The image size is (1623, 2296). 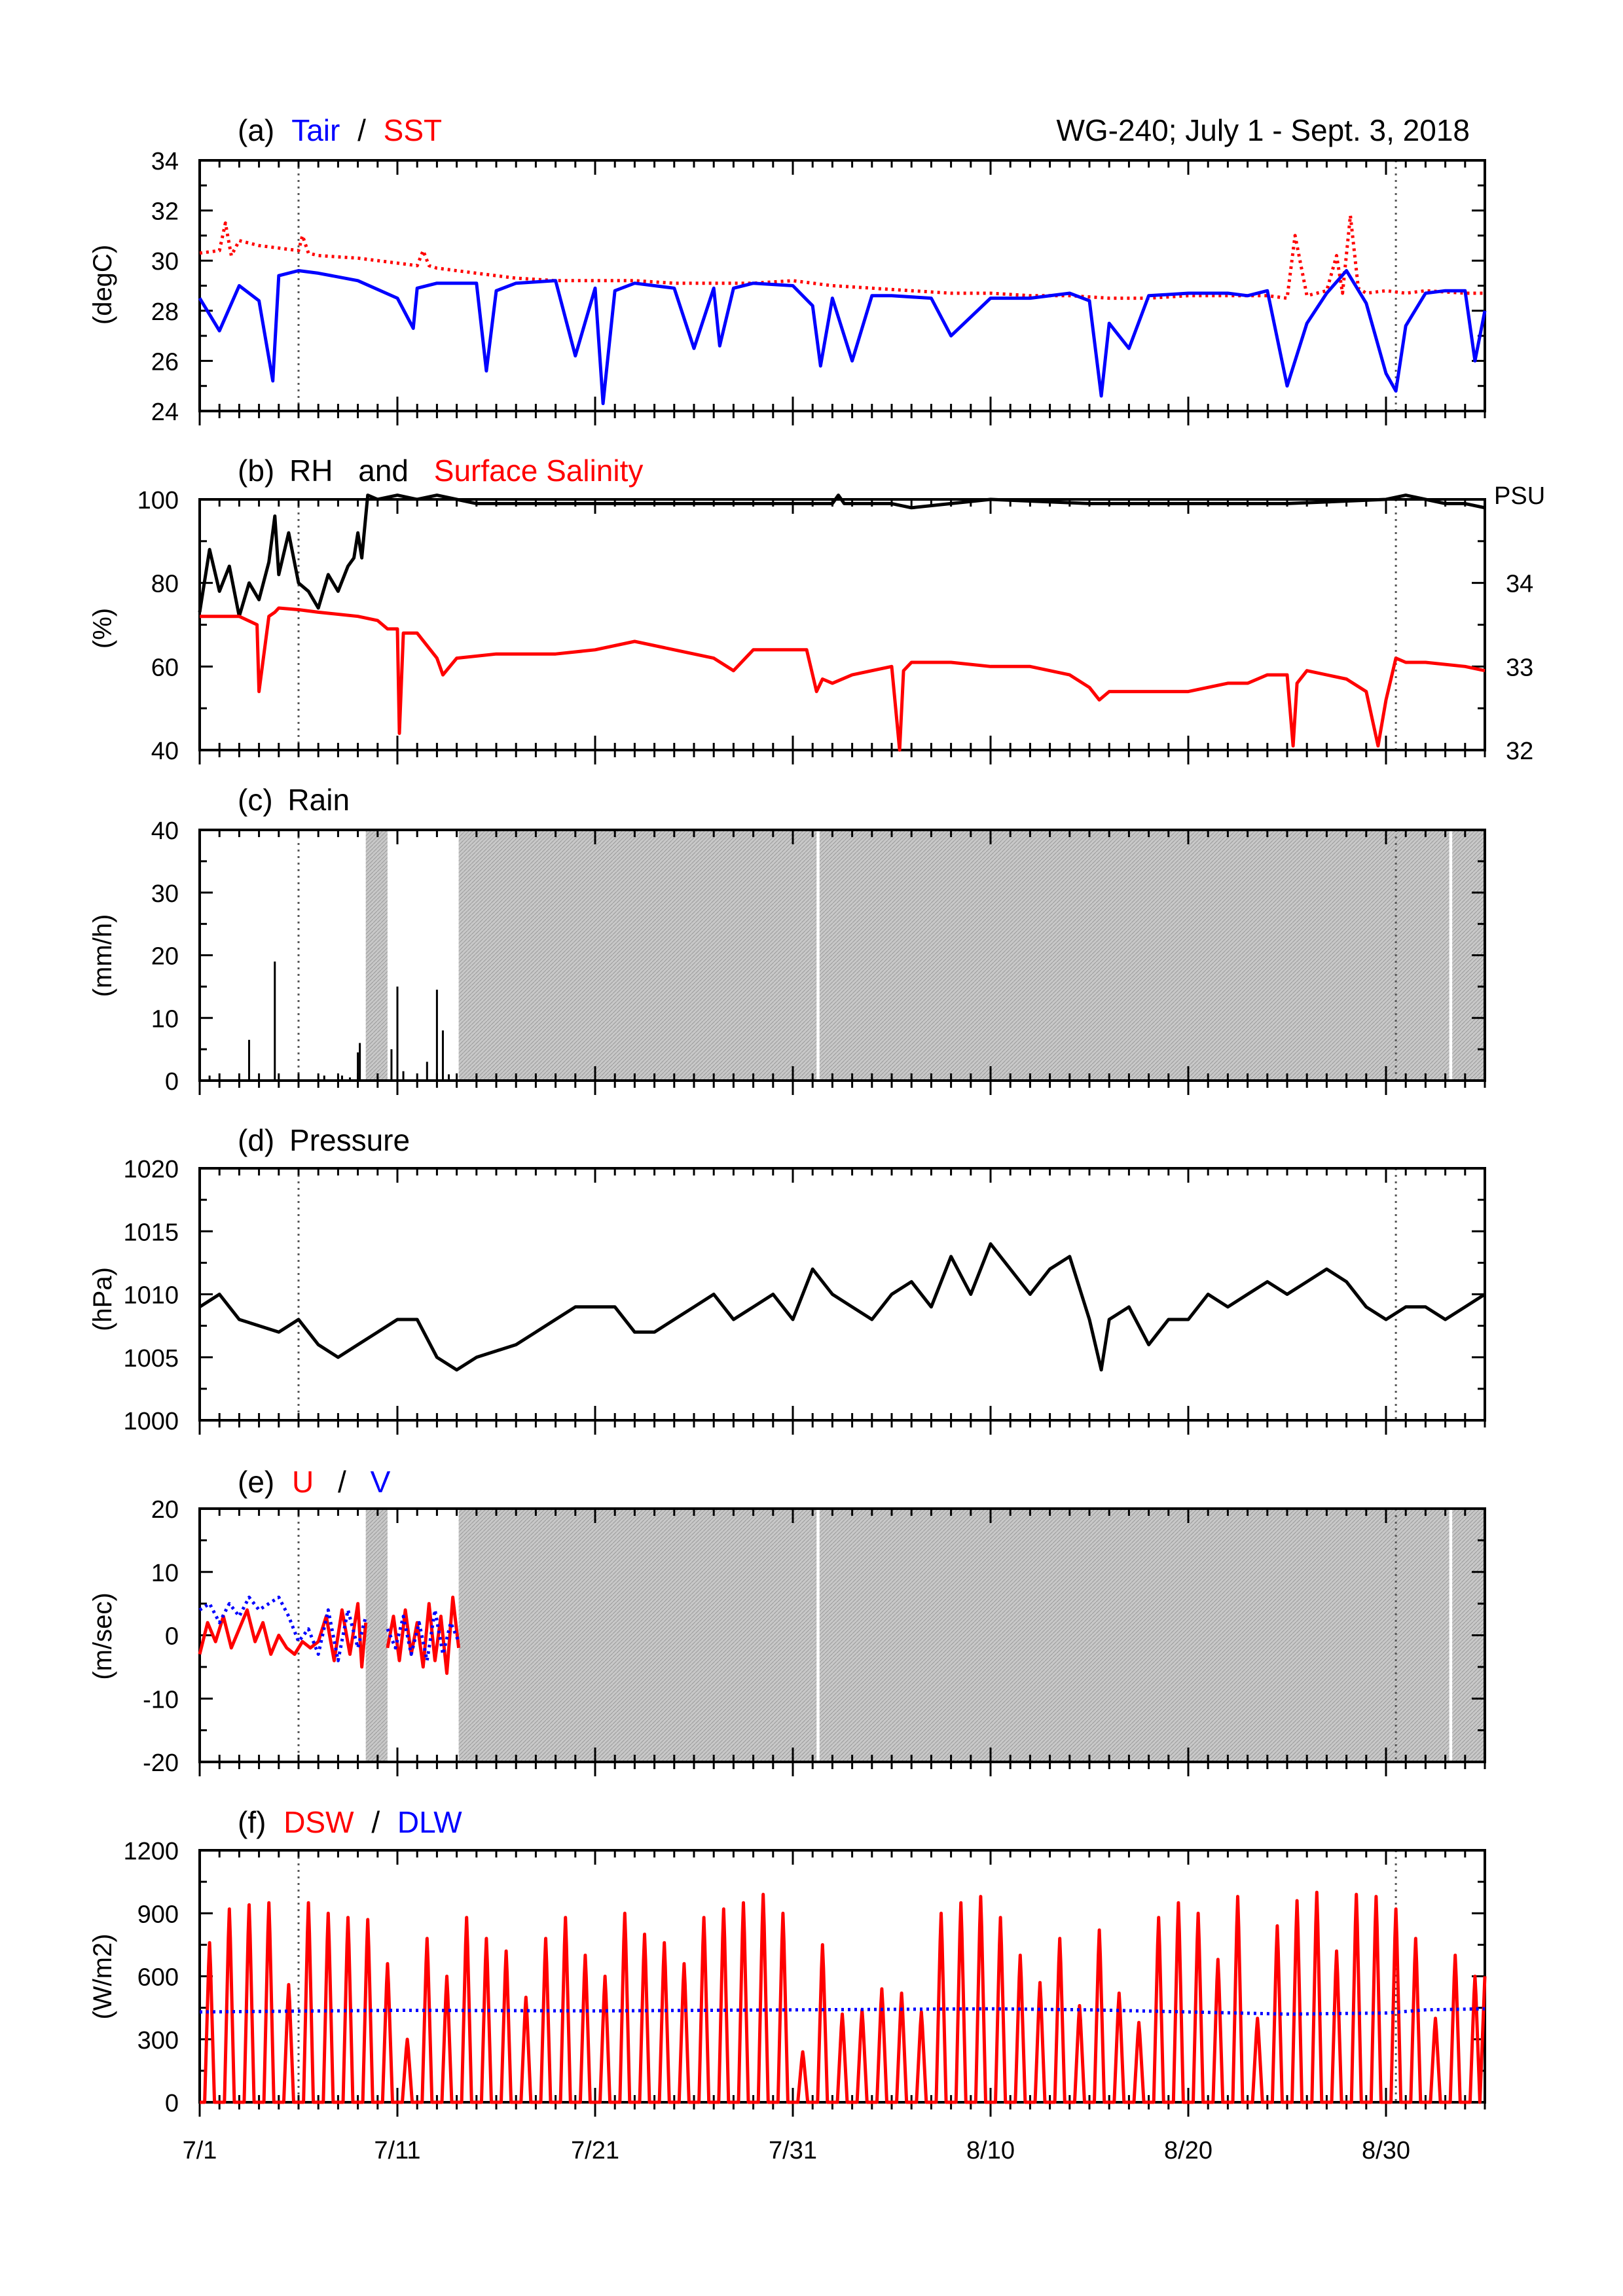 What do you see at coordinates (102, 1635) in the screenshot?
I see `panel-e-ylabel: (m/sec)` at bounding box center [102, 1635].